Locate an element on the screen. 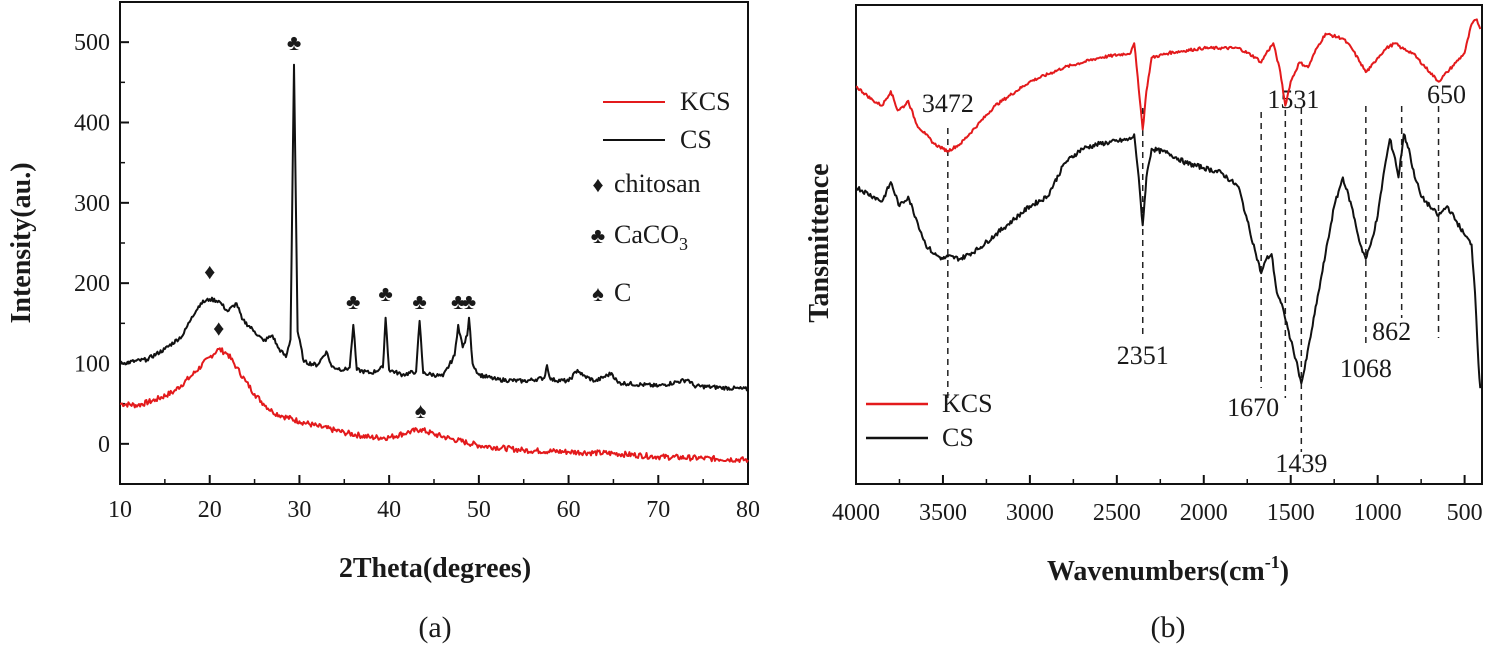 This screenshot has width=1487, height=652. x-tick-label-b: 1500 is located at coordinates (1291, 513).